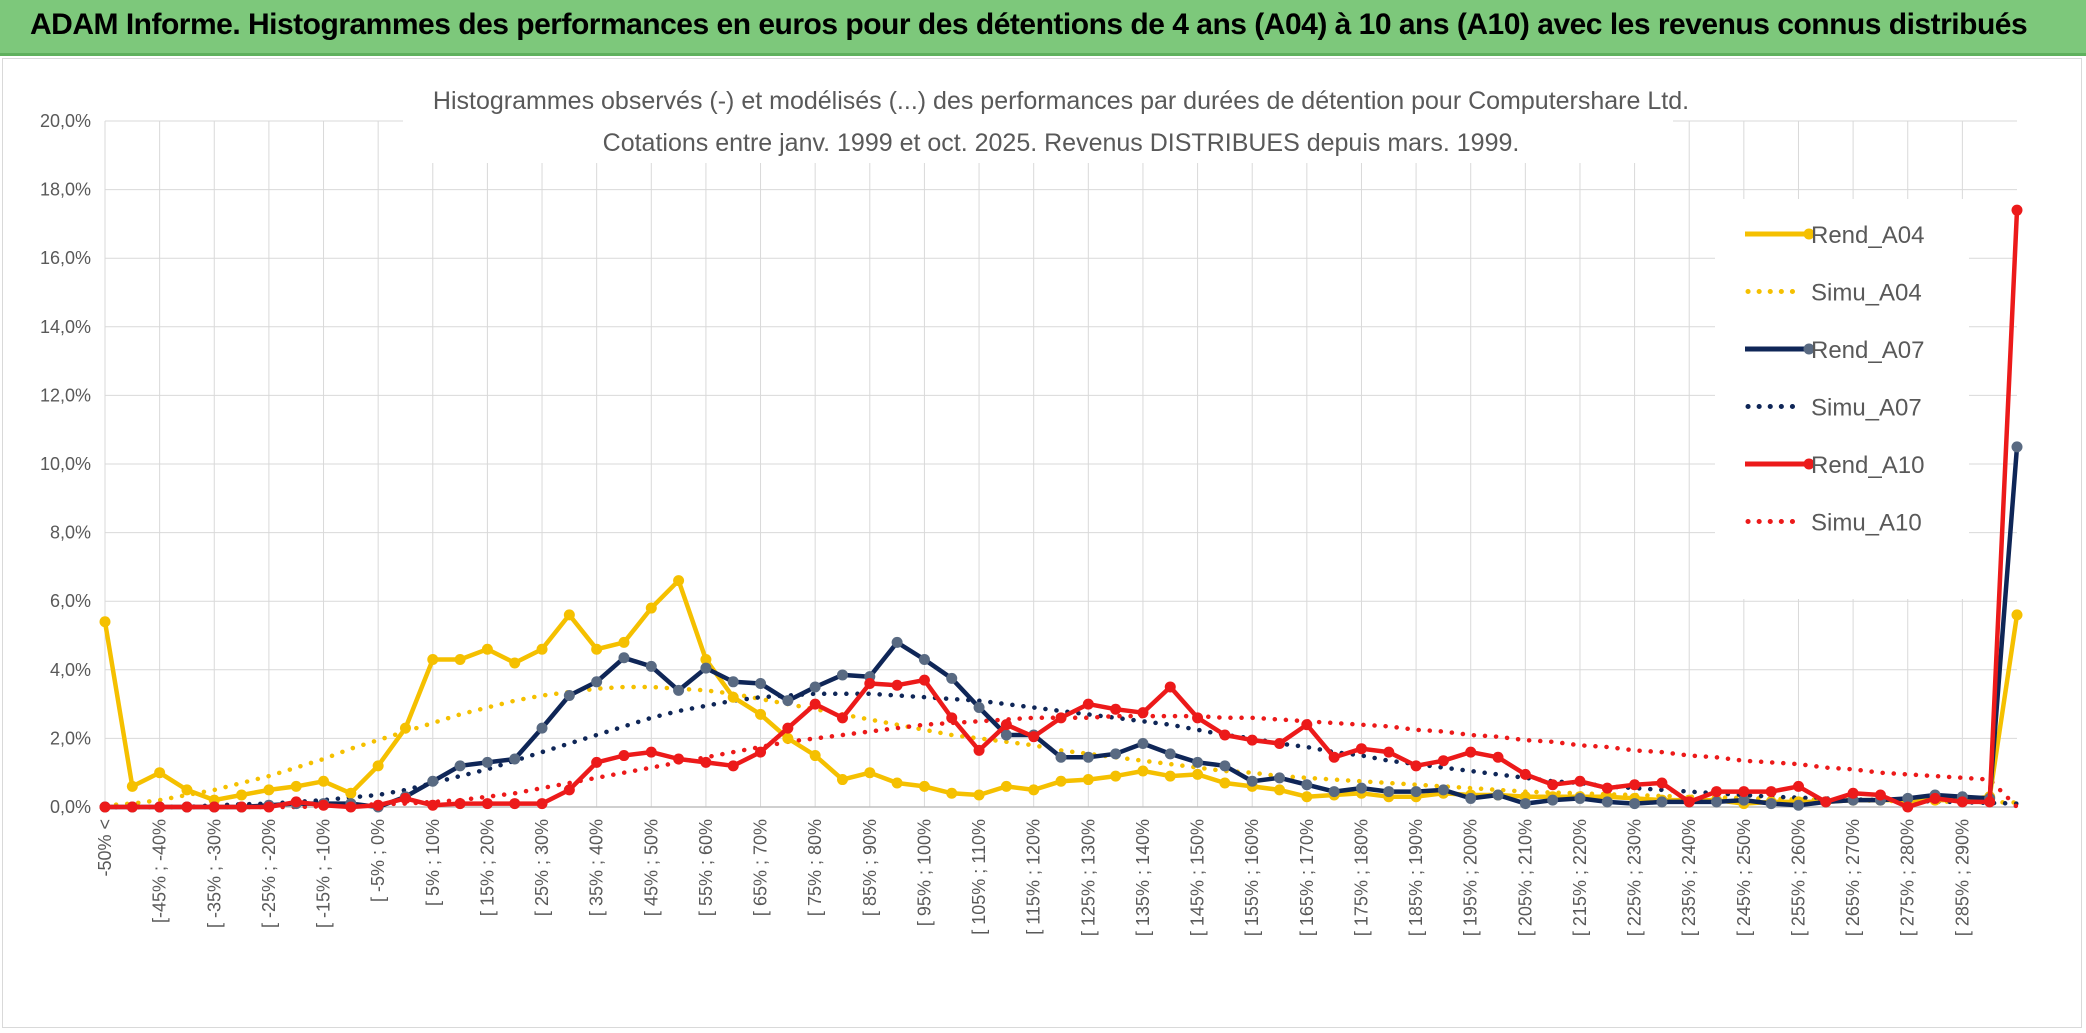 This screenshot has height=1033, width=2086. I want to click on y-tick-label: 4,0%, so click(70, 670).